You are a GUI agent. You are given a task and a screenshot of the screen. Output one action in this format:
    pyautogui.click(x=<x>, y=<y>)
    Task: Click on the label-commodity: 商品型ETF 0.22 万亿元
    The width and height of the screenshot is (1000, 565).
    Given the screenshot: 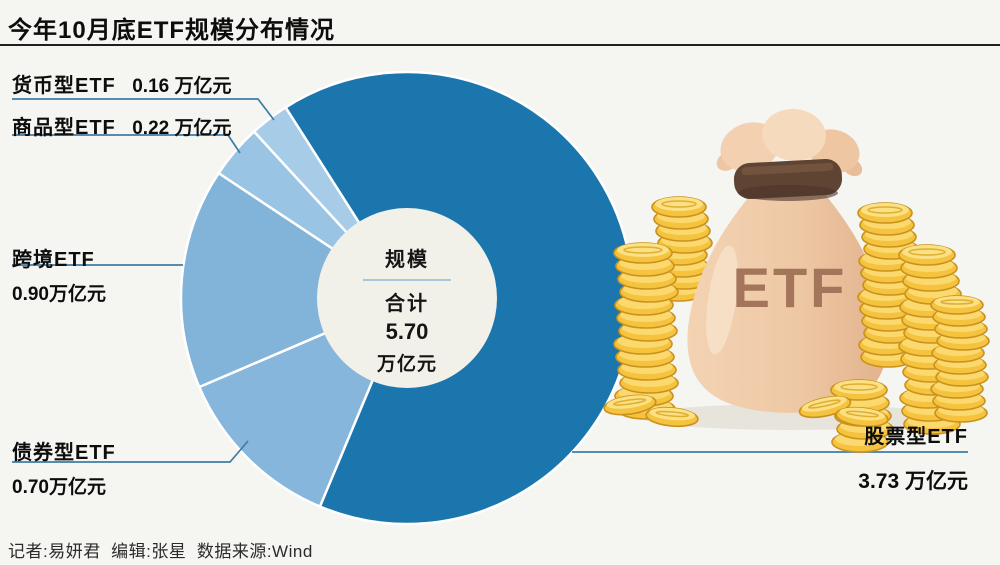 What is the action you would take?
    pyautogui.click(x=122, y=125)
    